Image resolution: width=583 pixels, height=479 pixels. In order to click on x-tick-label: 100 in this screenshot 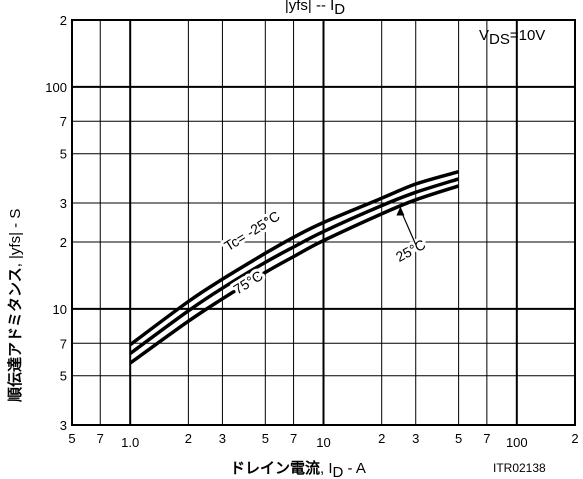, I will do `click(517, 442)`.